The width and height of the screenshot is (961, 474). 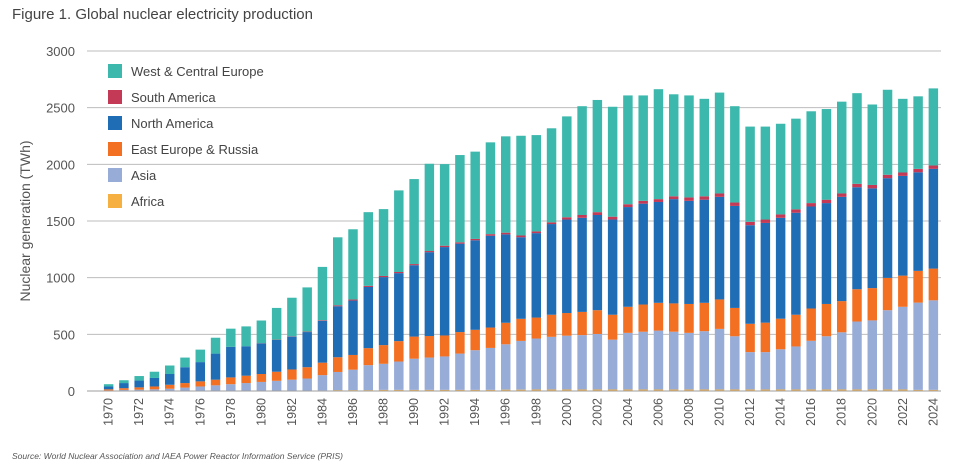 I want to click on bar-segment-1991-west-central-europe, so click(x=429, y=207).